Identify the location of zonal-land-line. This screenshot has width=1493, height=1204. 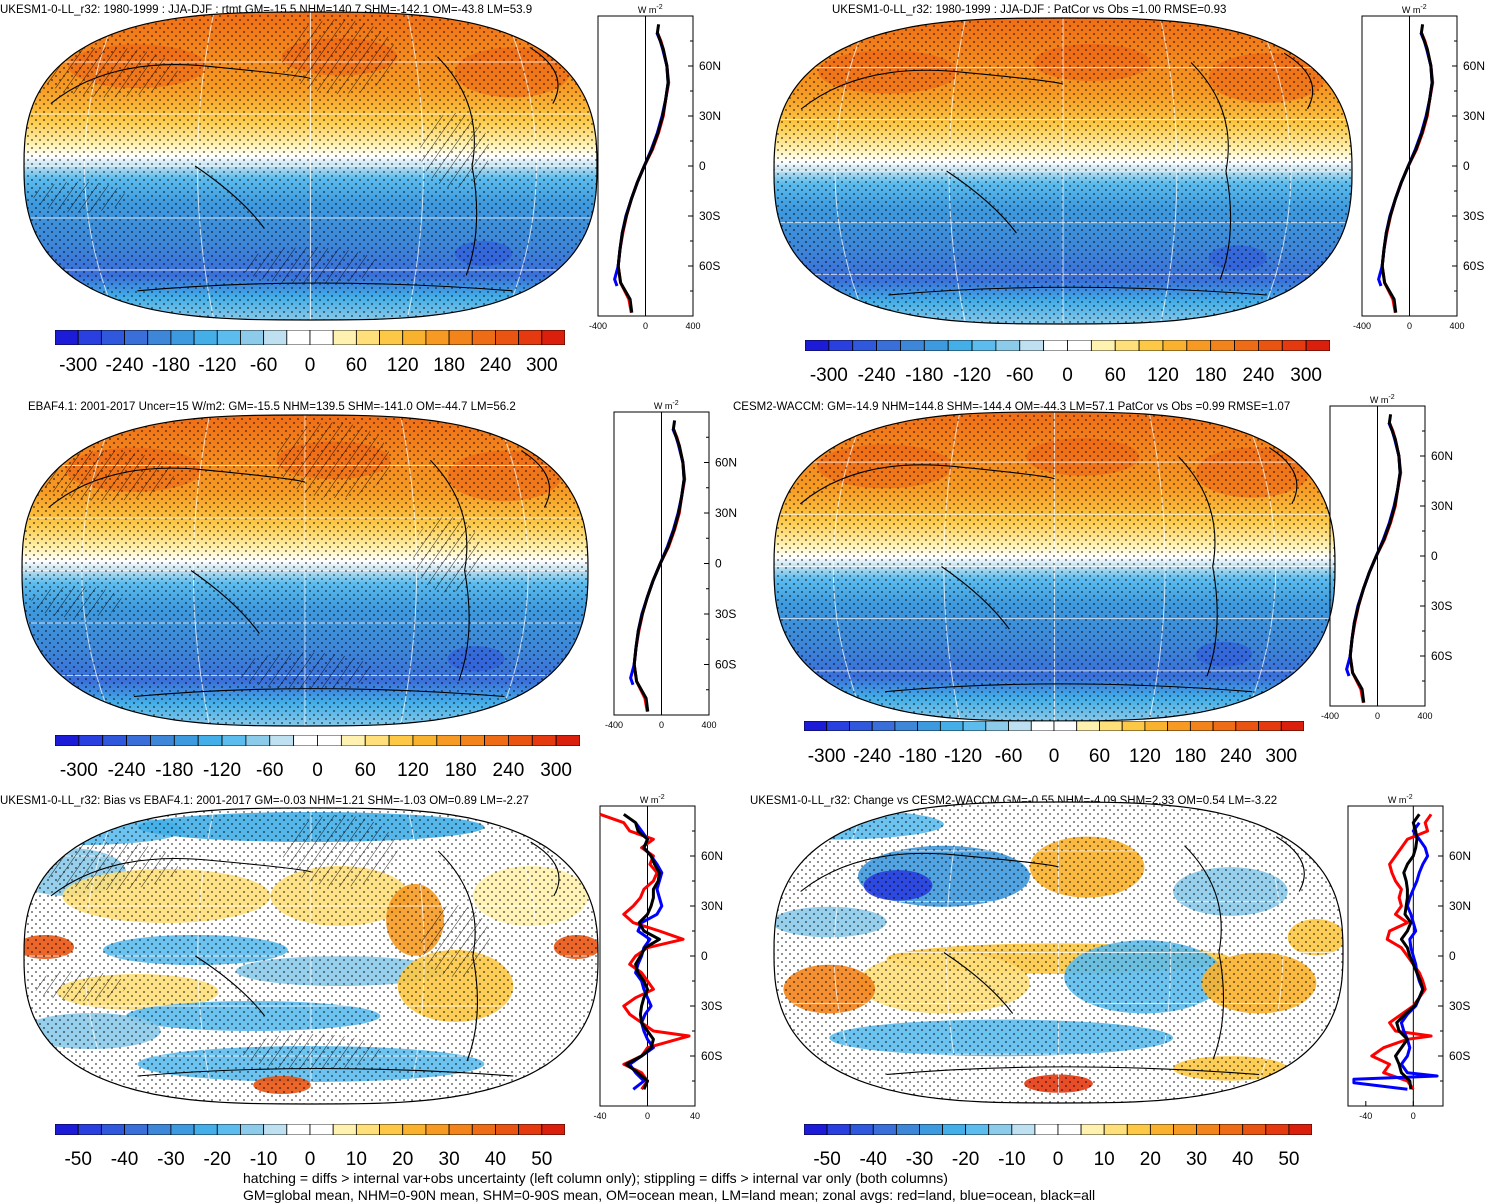
(643, 172).